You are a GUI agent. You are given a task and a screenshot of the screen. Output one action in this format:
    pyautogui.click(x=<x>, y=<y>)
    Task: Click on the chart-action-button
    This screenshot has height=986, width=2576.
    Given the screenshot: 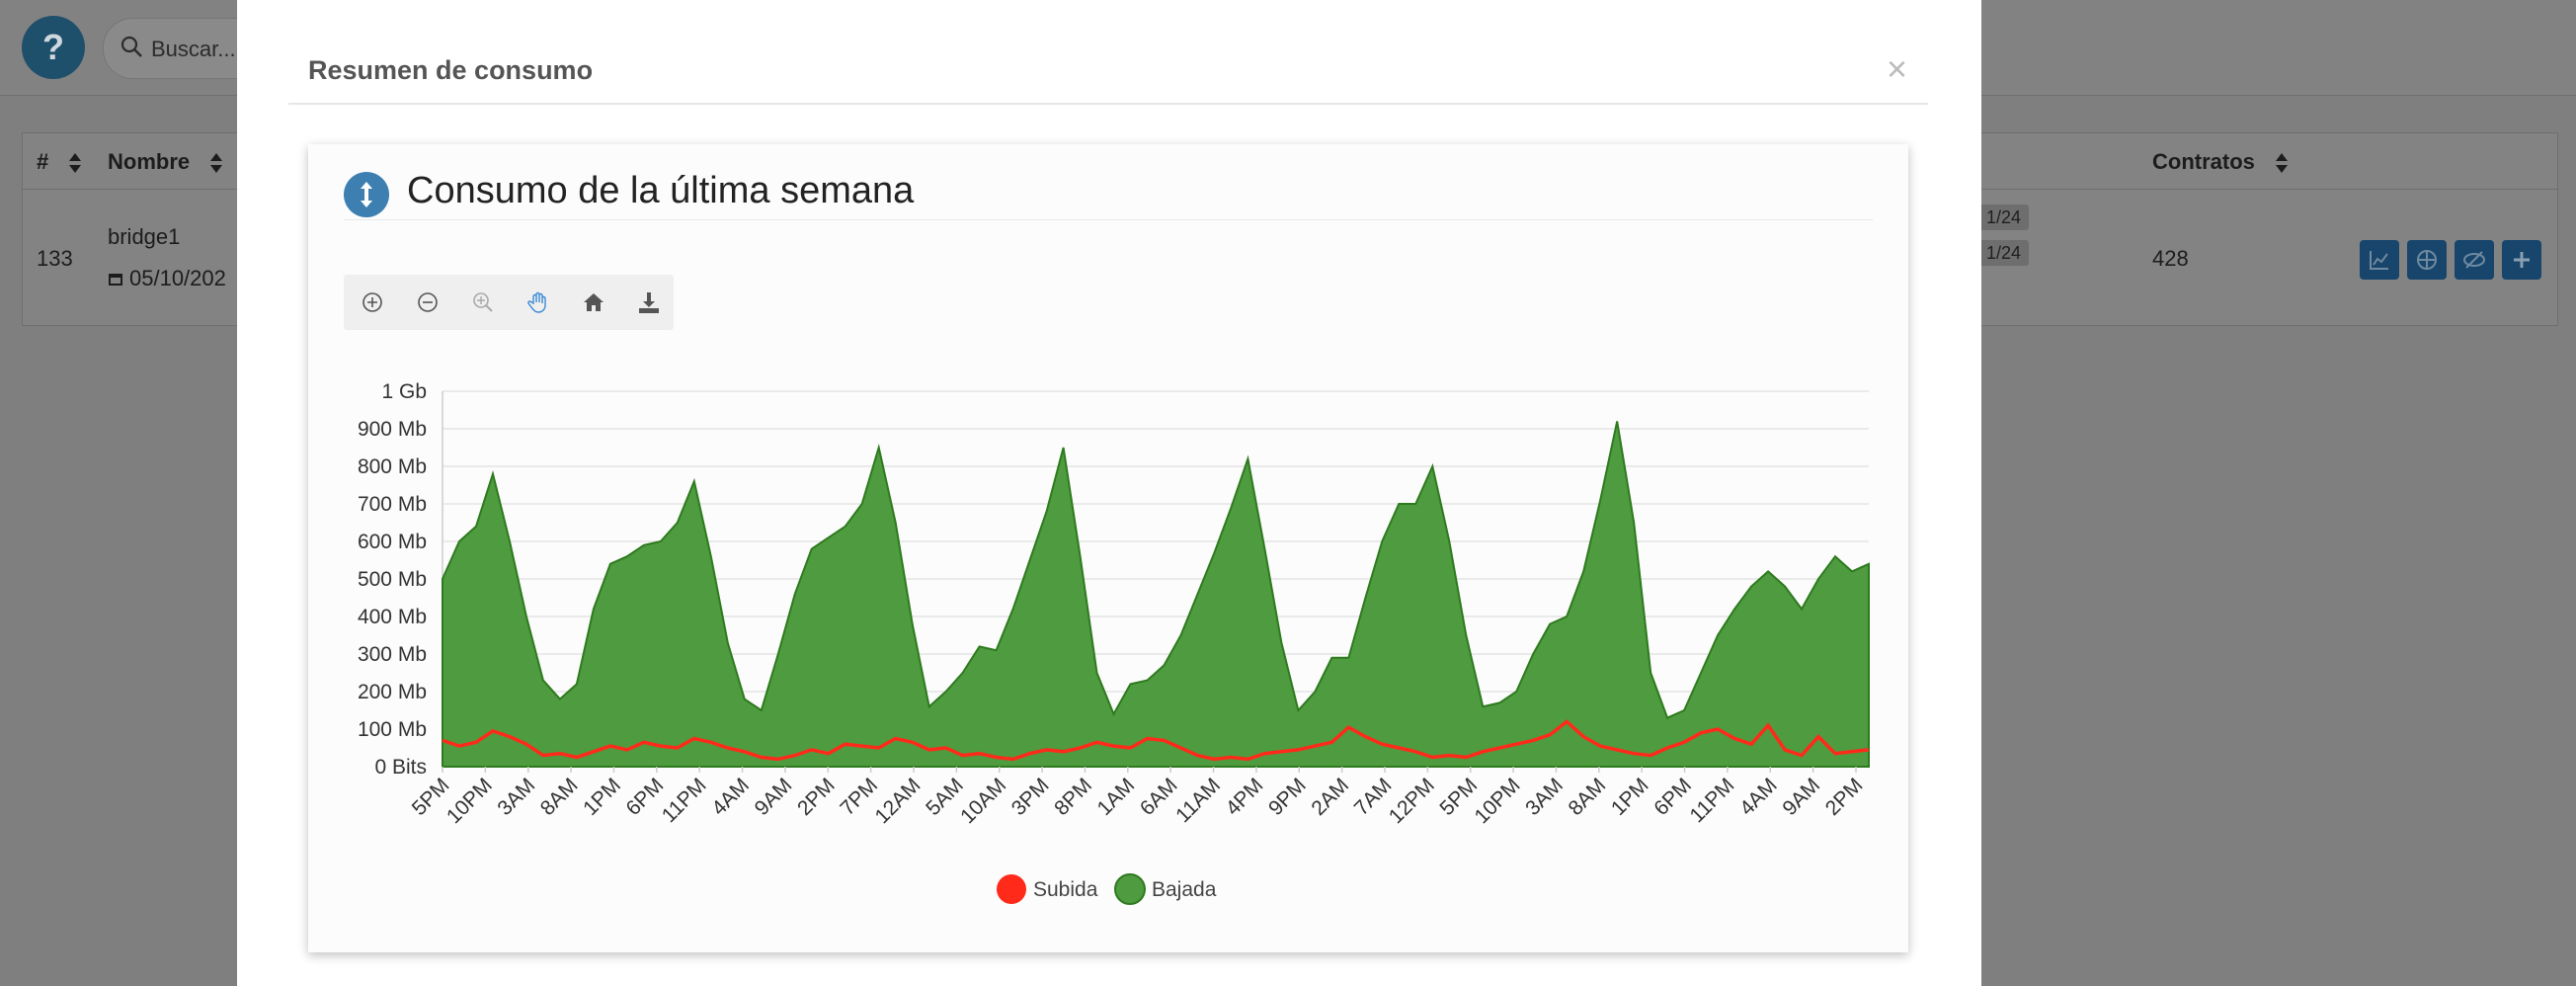 What is the action you would take?
    pyautogui.click(x=2379, y=260)
    